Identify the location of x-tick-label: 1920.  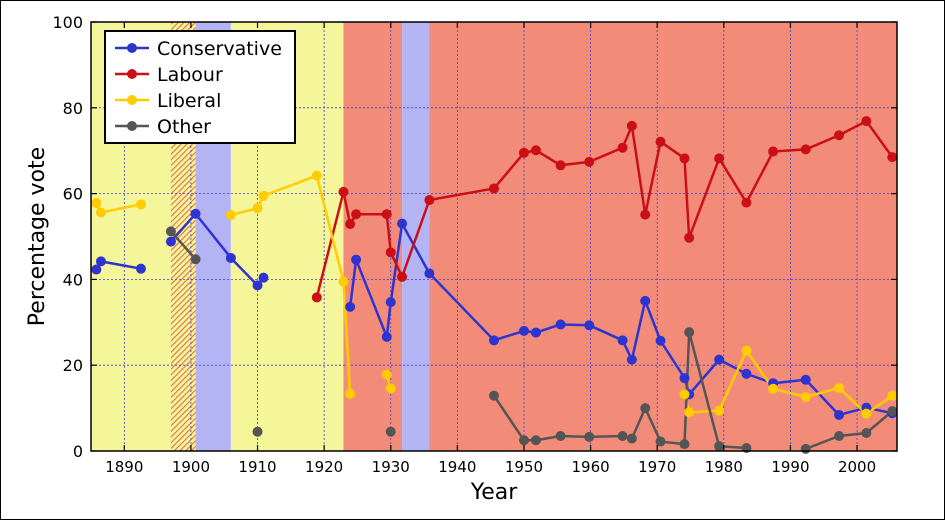
(324, 467).